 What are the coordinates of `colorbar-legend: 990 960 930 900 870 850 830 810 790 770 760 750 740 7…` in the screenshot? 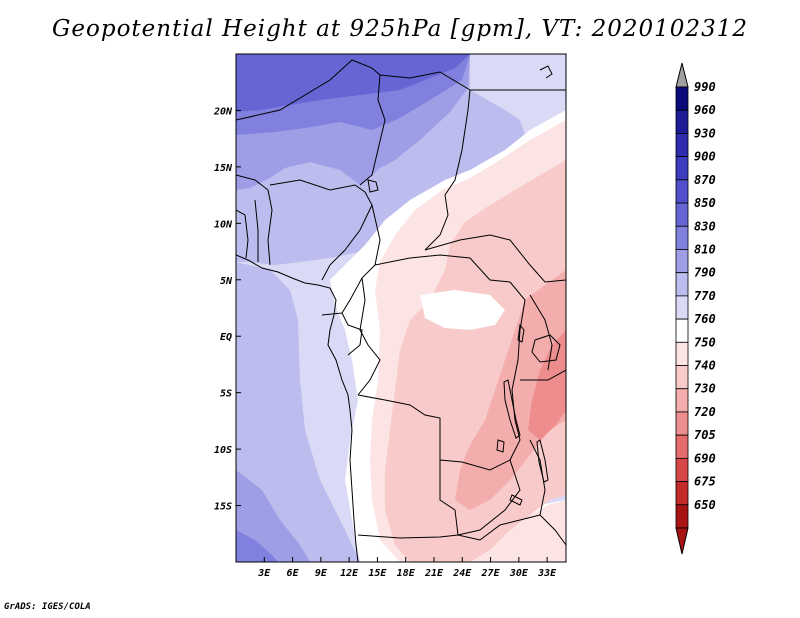 It's located at (695, 308).